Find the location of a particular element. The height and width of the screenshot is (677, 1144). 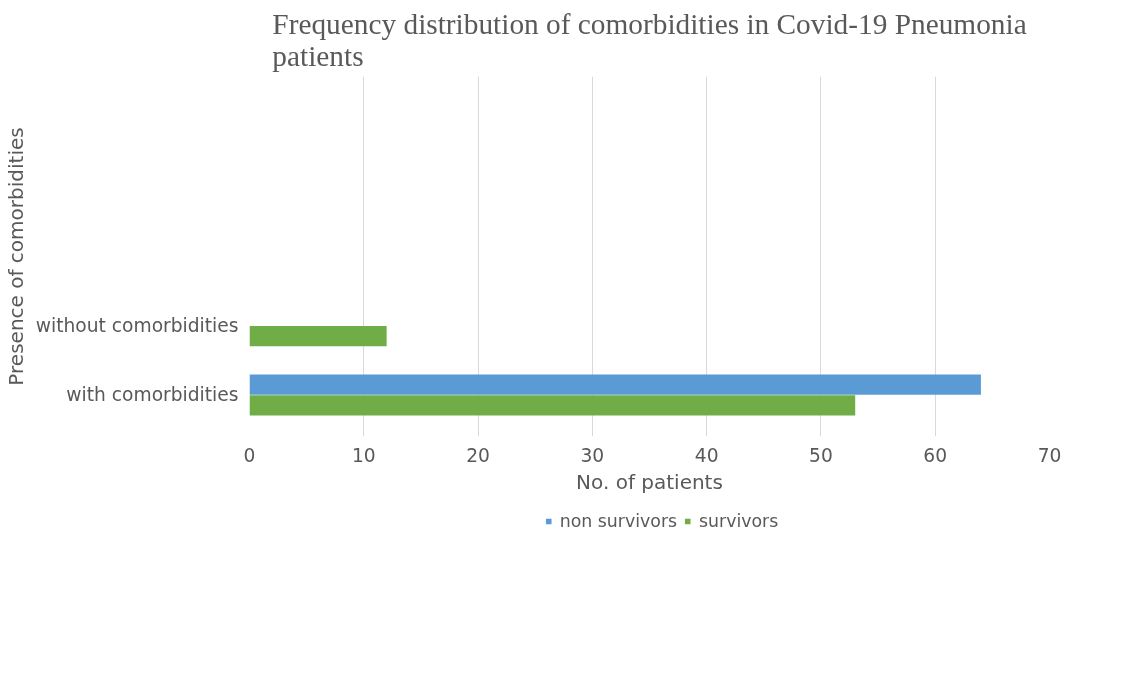

y-axis-title: Presence of comorbidities is located at coordinates (15, 256).